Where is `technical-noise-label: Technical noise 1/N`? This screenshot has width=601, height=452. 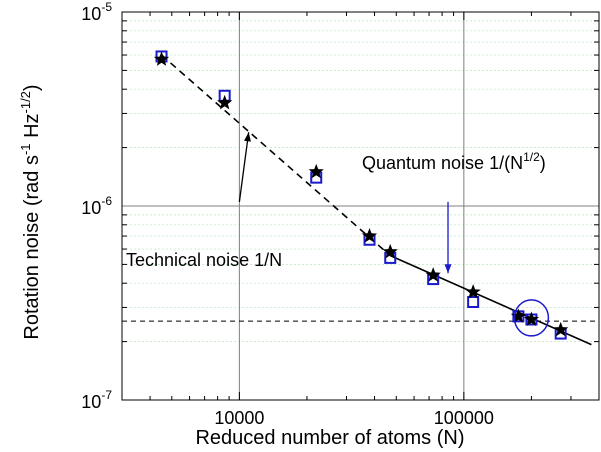
technical-noise-label: Technical noise 1/N is located at coordinates (204, 260).